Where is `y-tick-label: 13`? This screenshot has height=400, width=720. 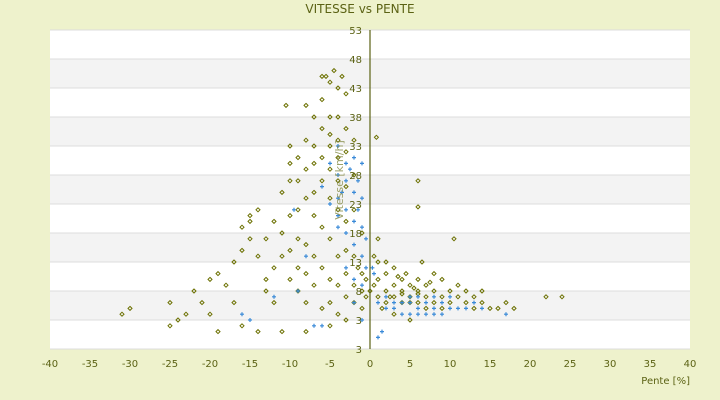
y-tick-label: 13 is located at coordinates (355, 263).